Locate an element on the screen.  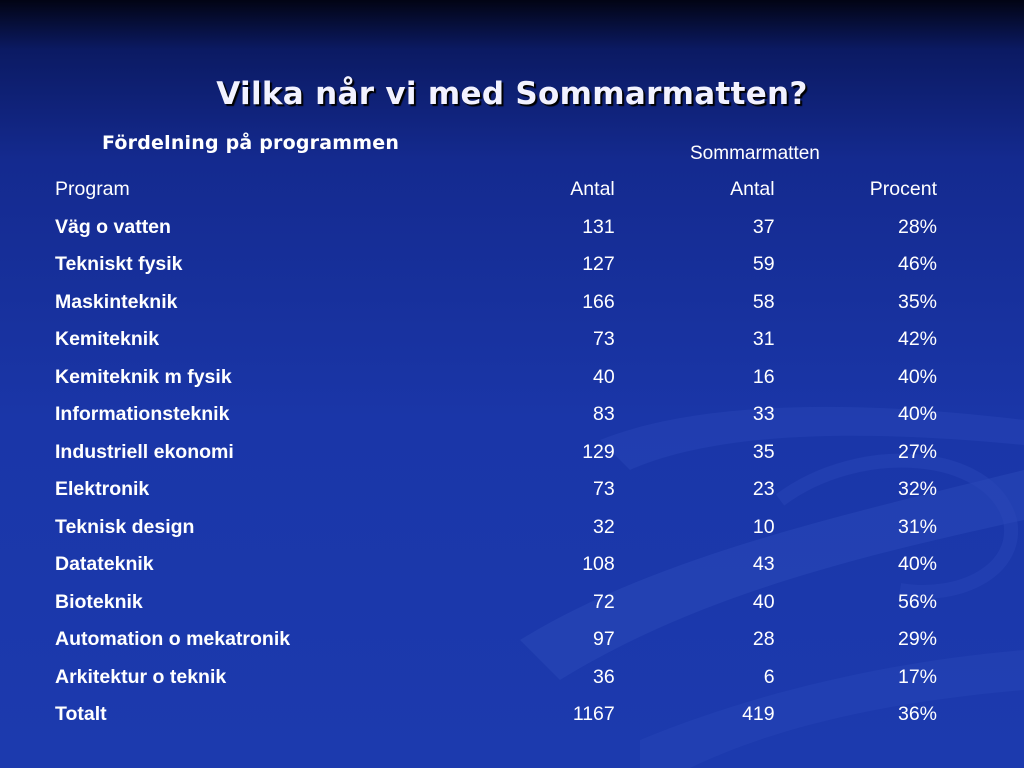
row-procent: 35% is located at coordinates (917, 301).